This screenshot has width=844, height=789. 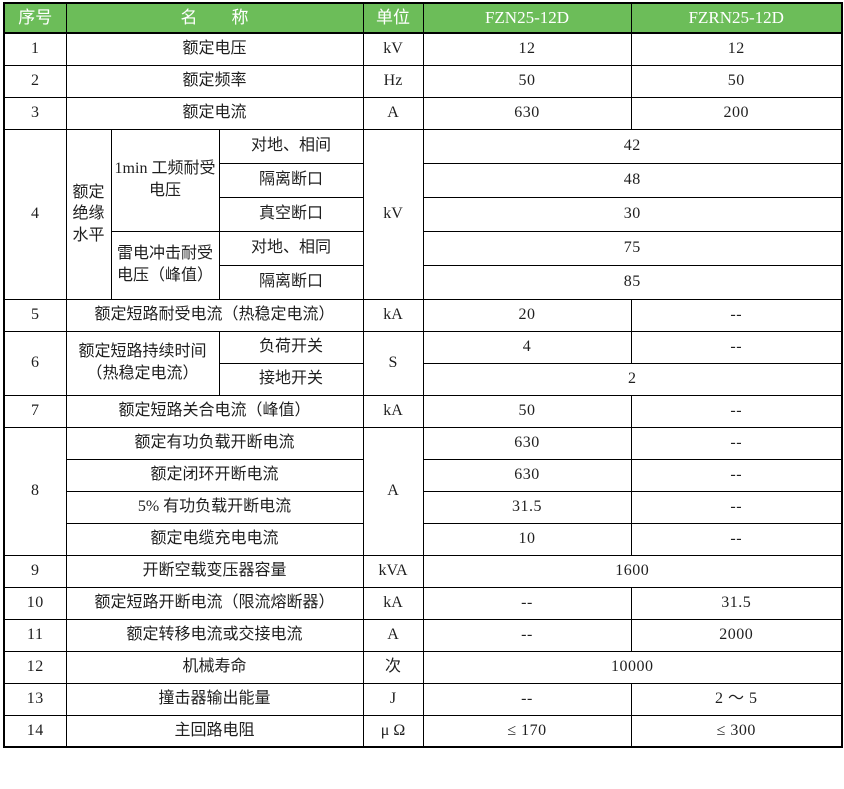 I want to click on name-line: （热稳定电流）, so click(x=142, y=373).